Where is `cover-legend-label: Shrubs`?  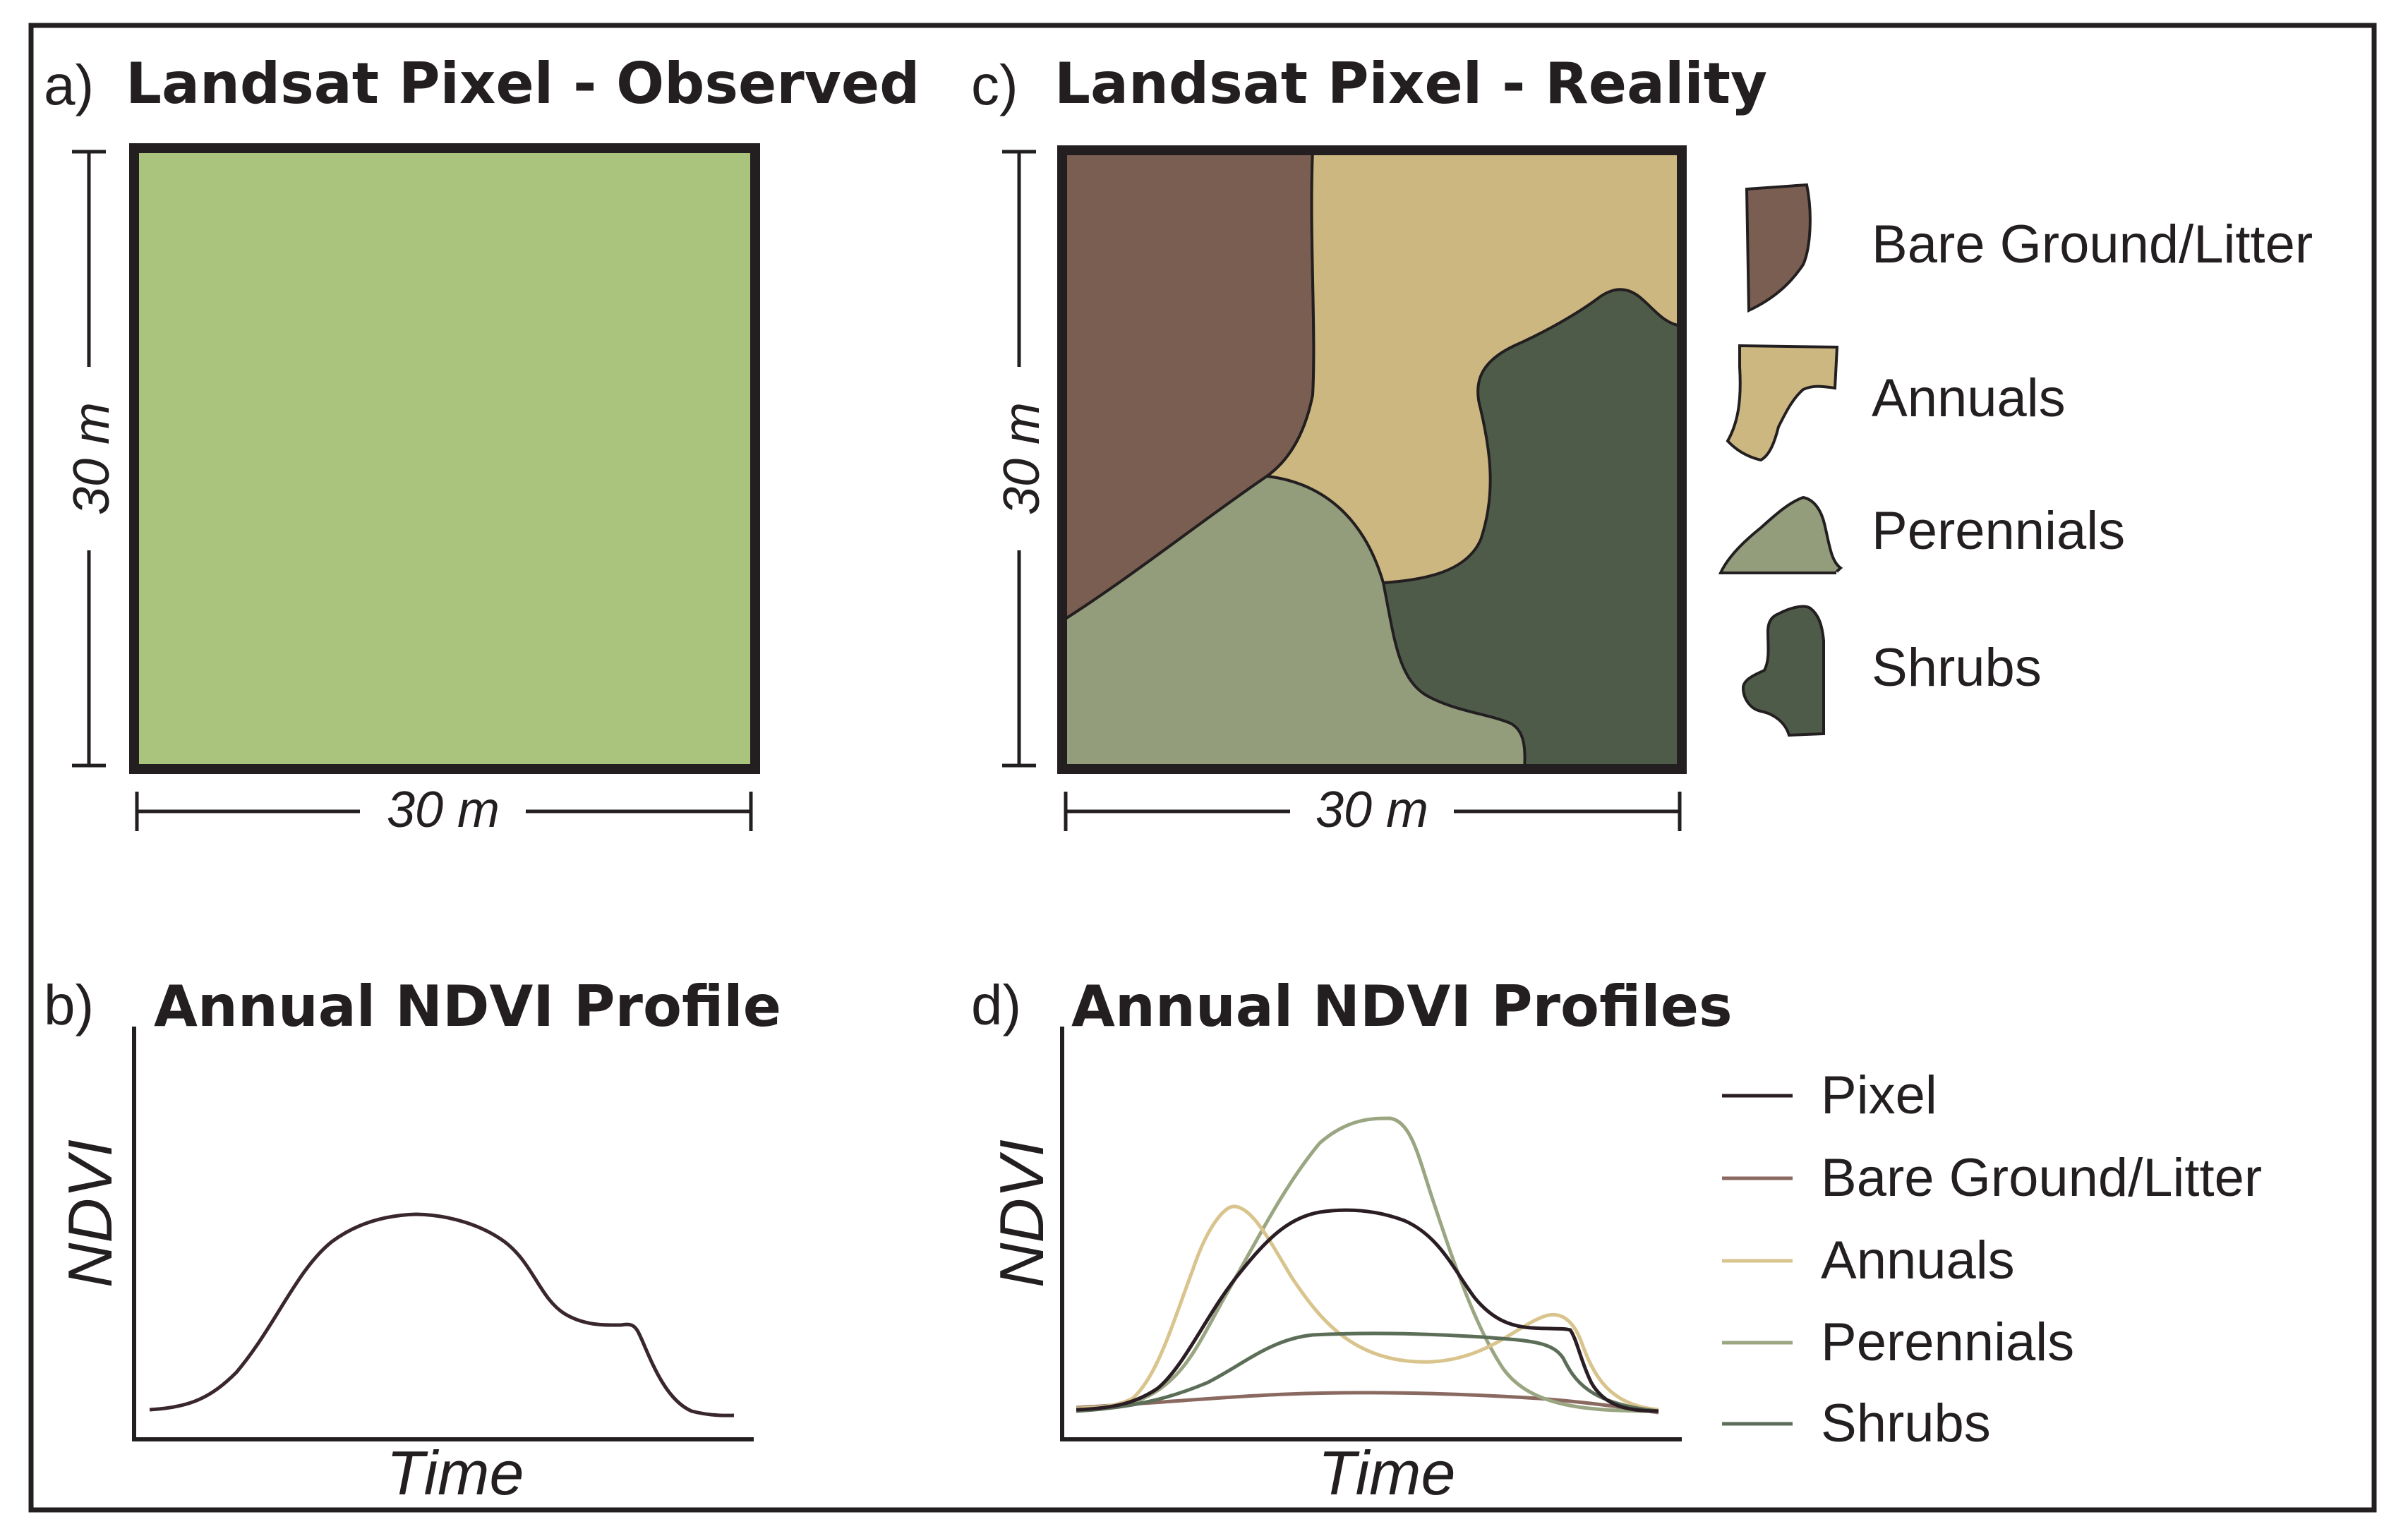 cover-legend-label: Shrubs is located at coordinates (1957, 668).